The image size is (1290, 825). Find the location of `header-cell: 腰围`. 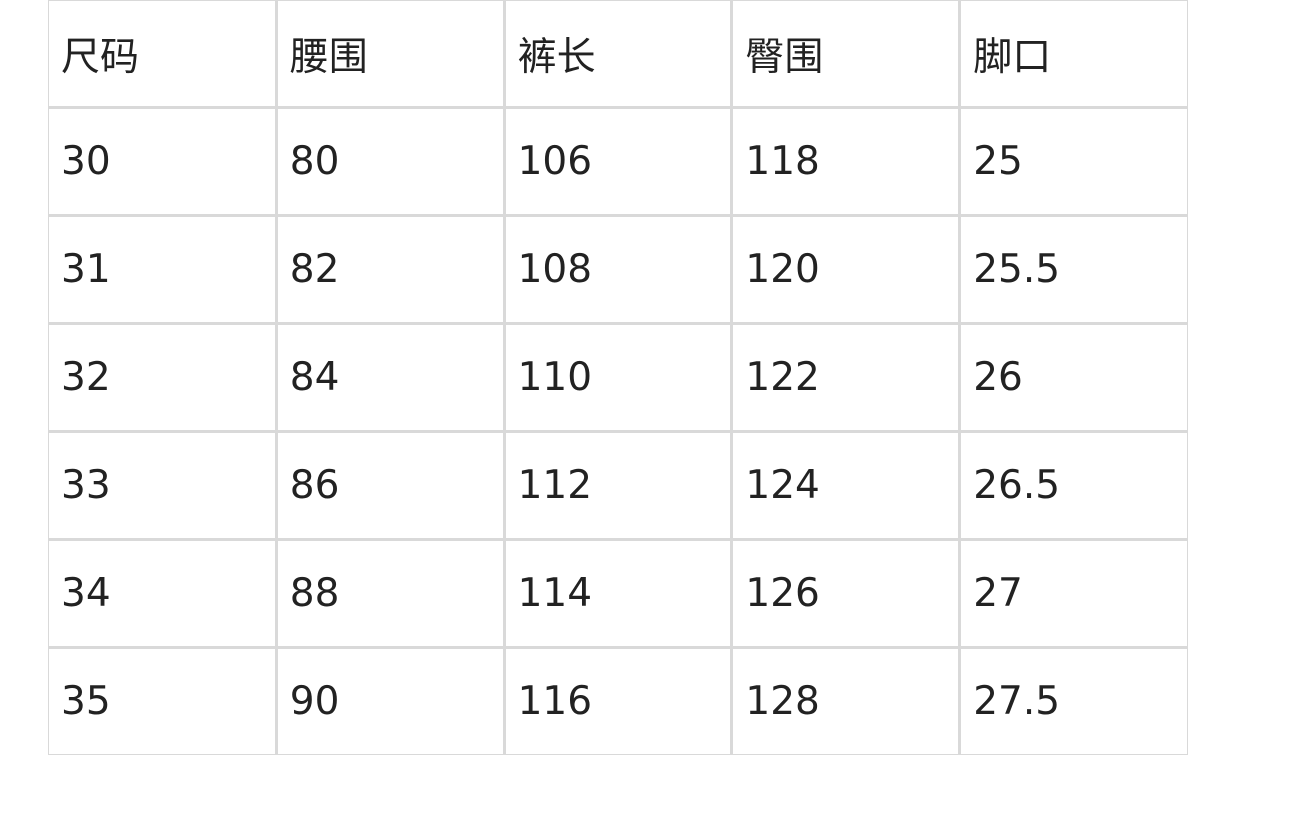

header-cell: 腰围 is located at coordinates (390, 54).